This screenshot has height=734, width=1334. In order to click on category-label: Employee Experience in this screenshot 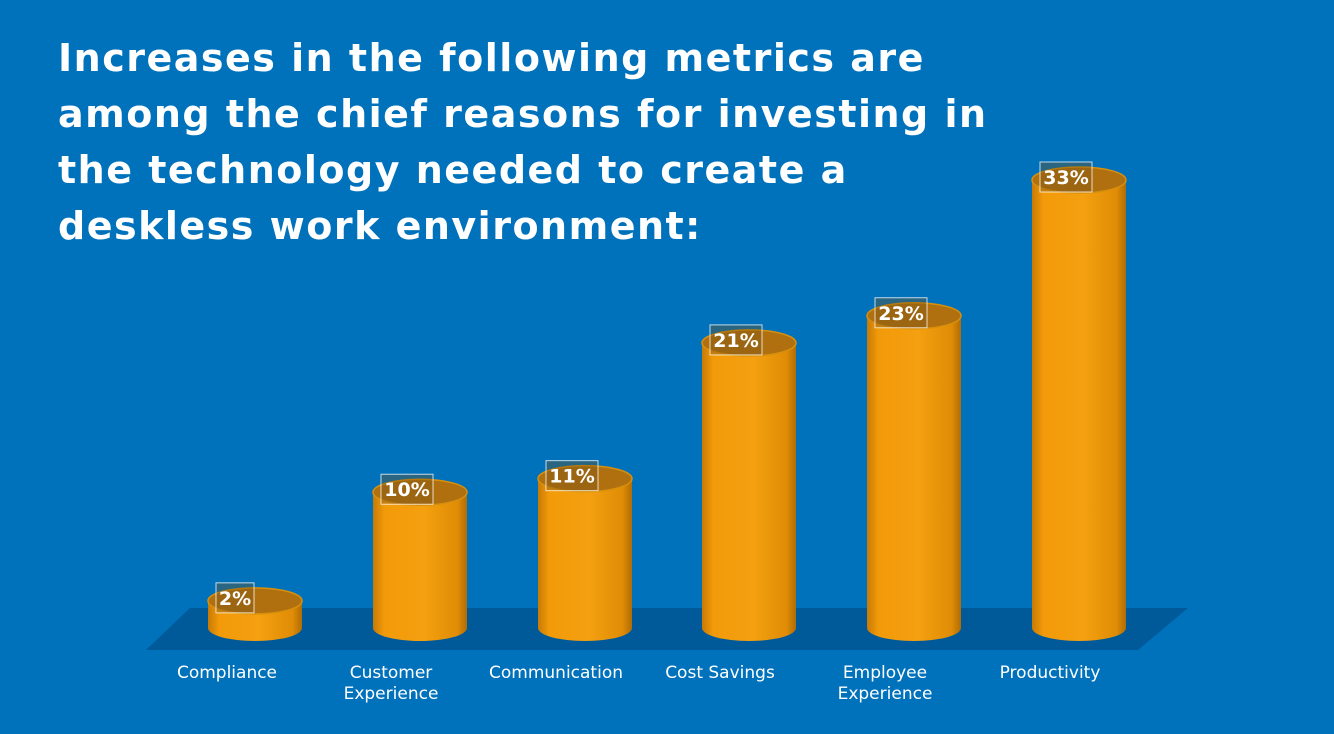, I will do `click(885, 683)`.